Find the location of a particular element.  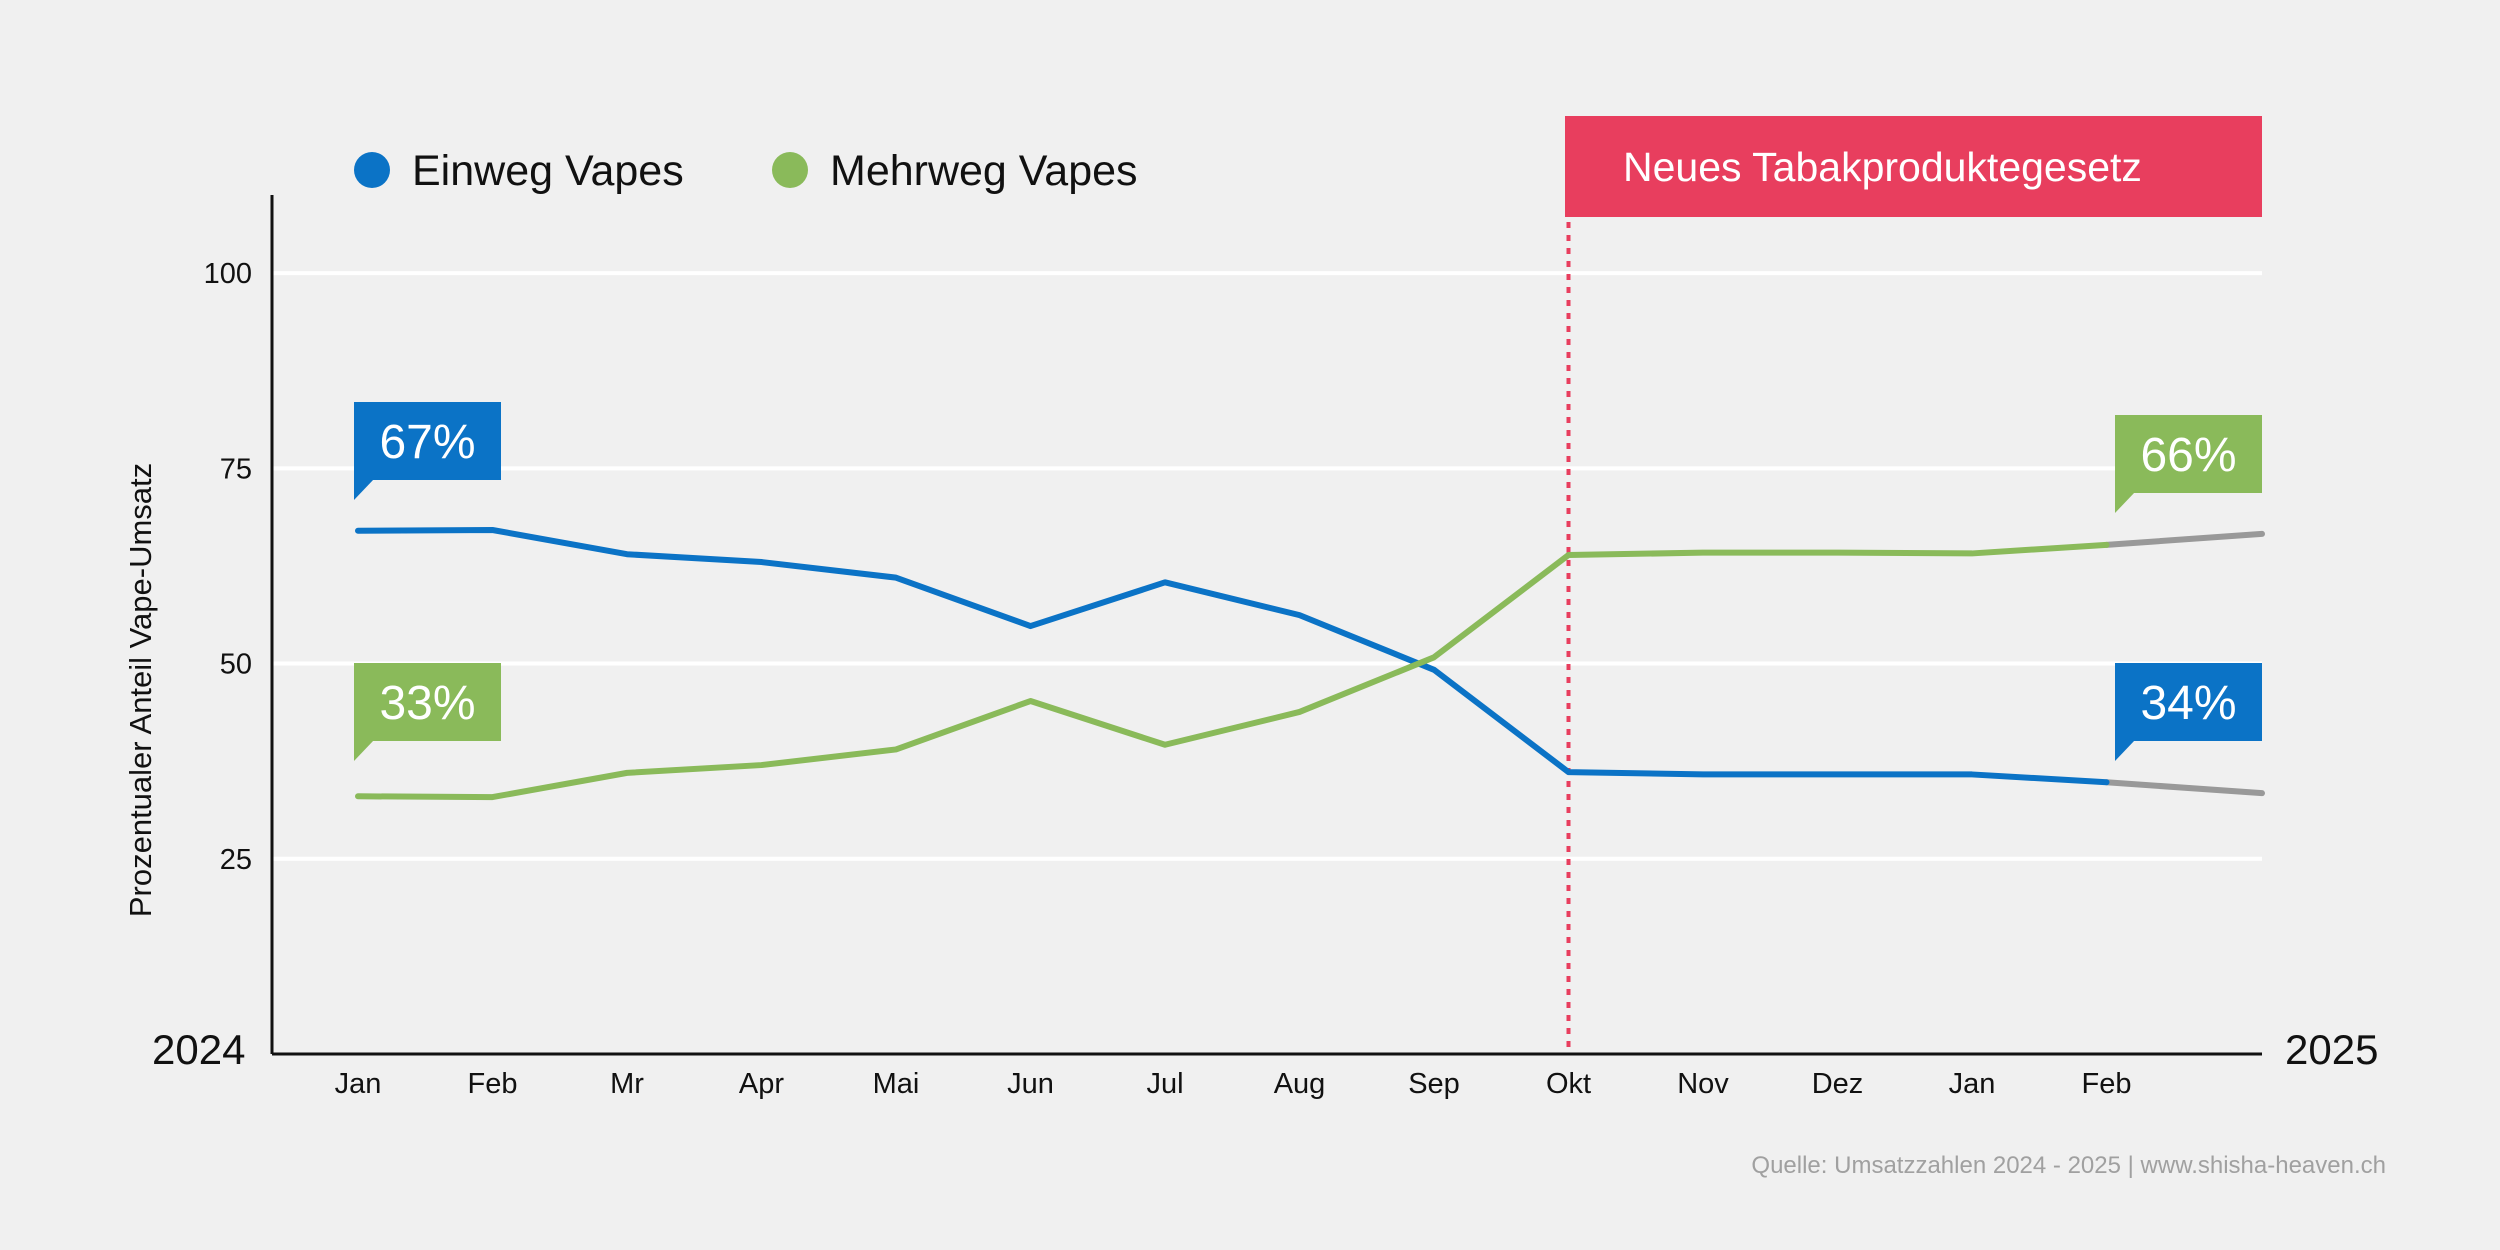

projection-line-einweg is located at coordinates (2184, 788).